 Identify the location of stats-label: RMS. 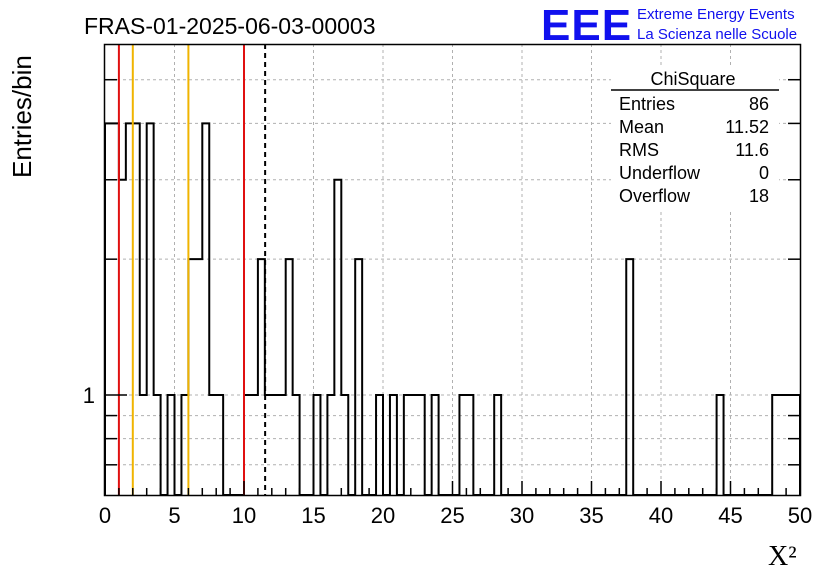
(639, 150).